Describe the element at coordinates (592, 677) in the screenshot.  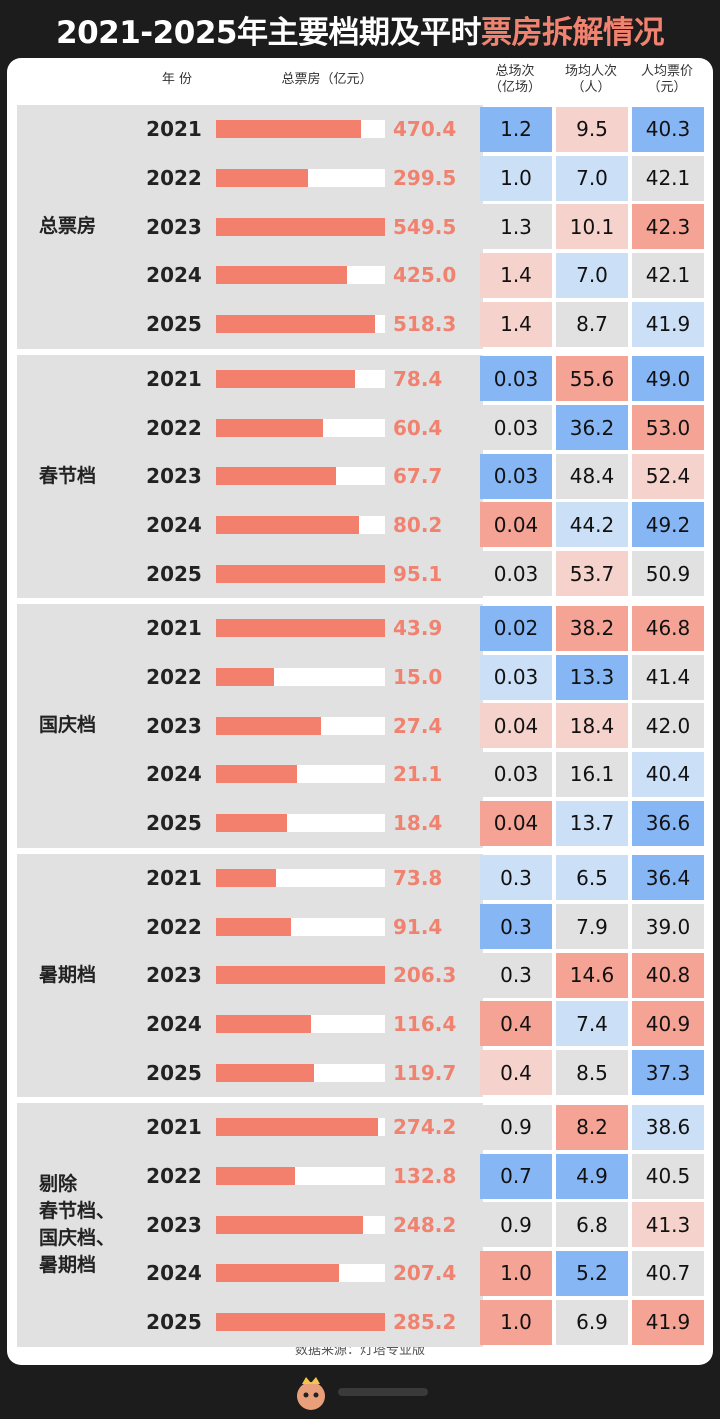
I see `per-screening-cell: 13.3` at that location.